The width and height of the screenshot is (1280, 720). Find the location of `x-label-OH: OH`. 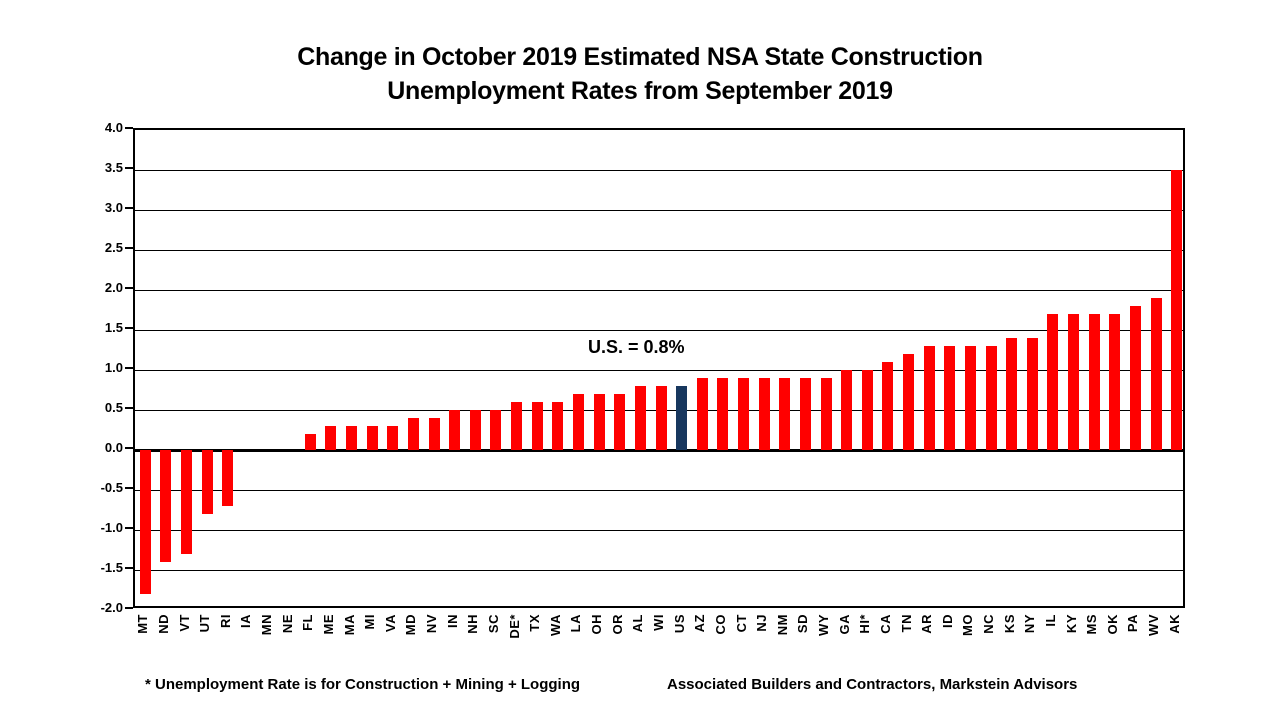

x-label-OH: OH is located at coordinates (597, 624).